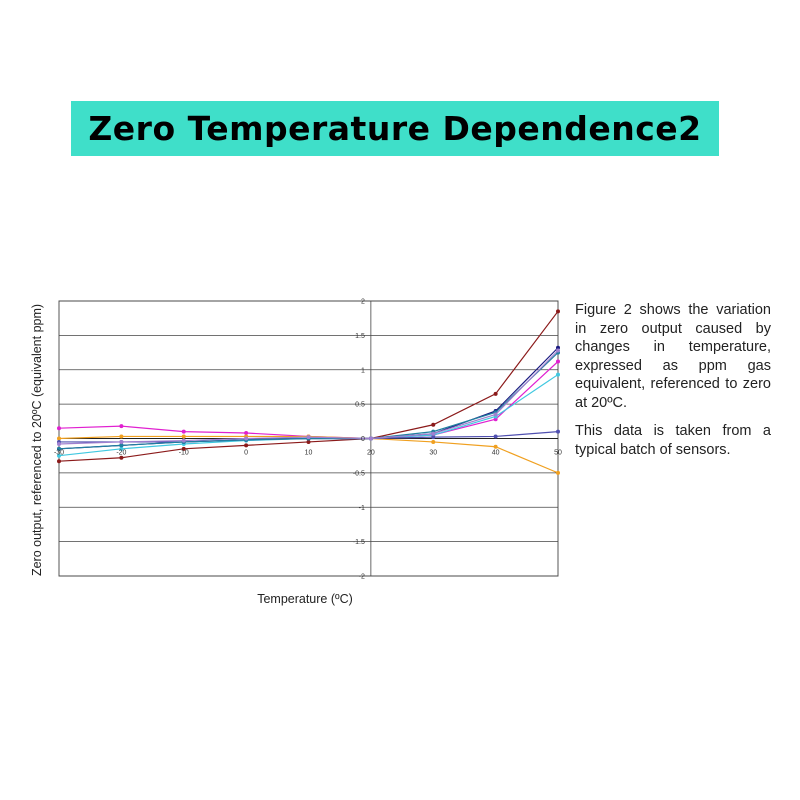 This screenshot has height=800, width=800. I want to click on x-tick-label: -10, so click(184, 453).